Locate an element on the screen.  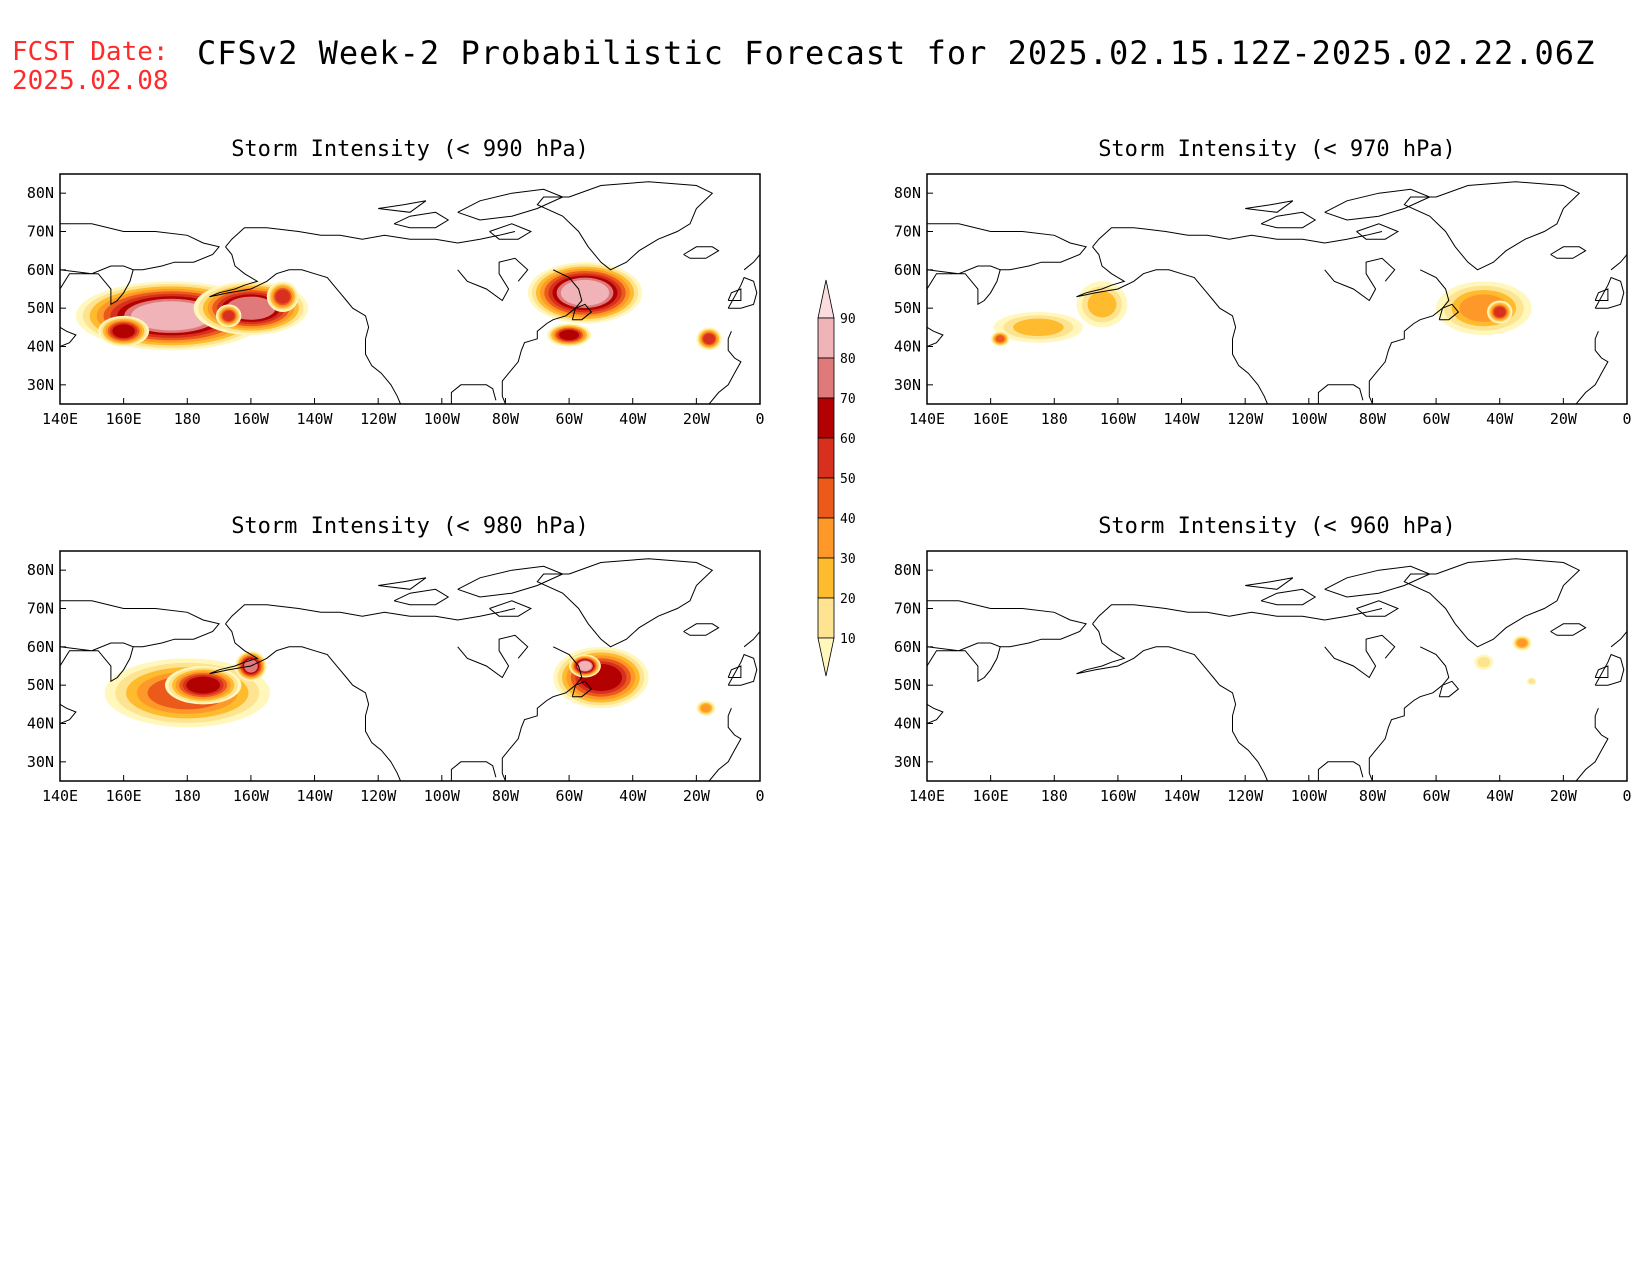
map-frame is located at coordinates (1277, 289).